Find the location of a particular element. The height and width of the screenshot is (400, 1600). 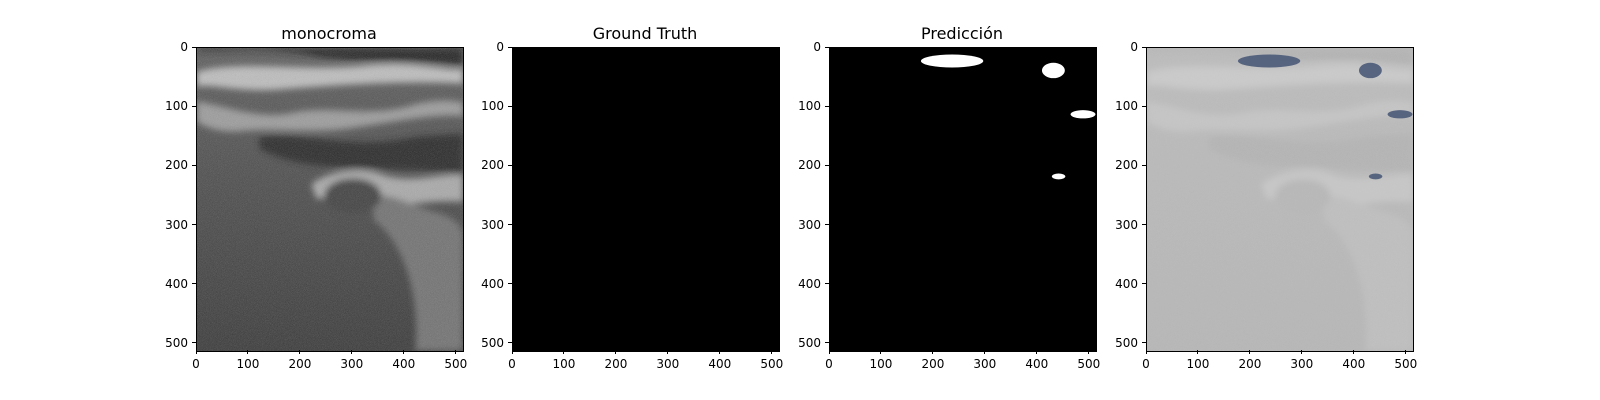

image-ultrasound is located at coordinates (330, 199).